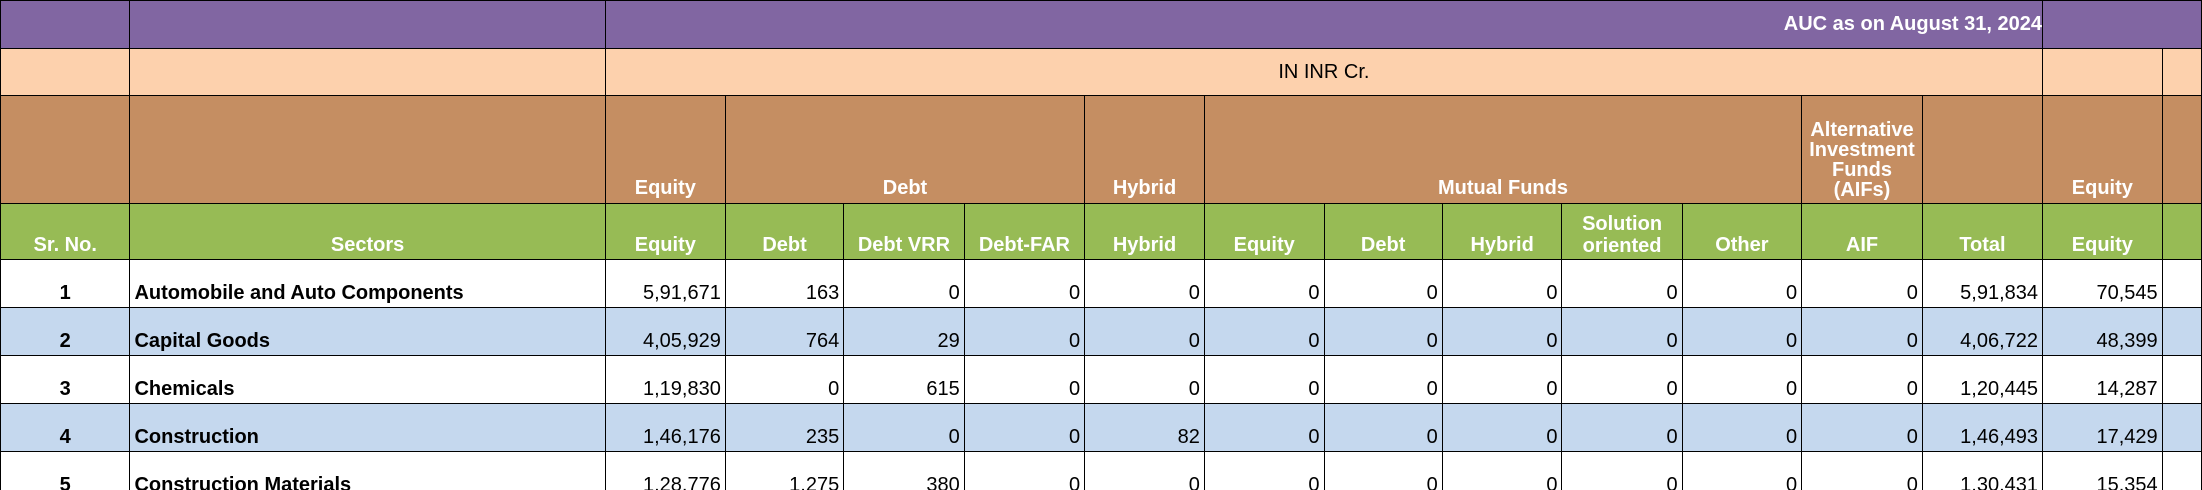 The width and height of the screenshot is (2202, 490). What do you see at coordinates (1024, 231) in the screenshot?
I see `col-header-debt-far: Debt-FAR` at bounding box center [1024, 231].